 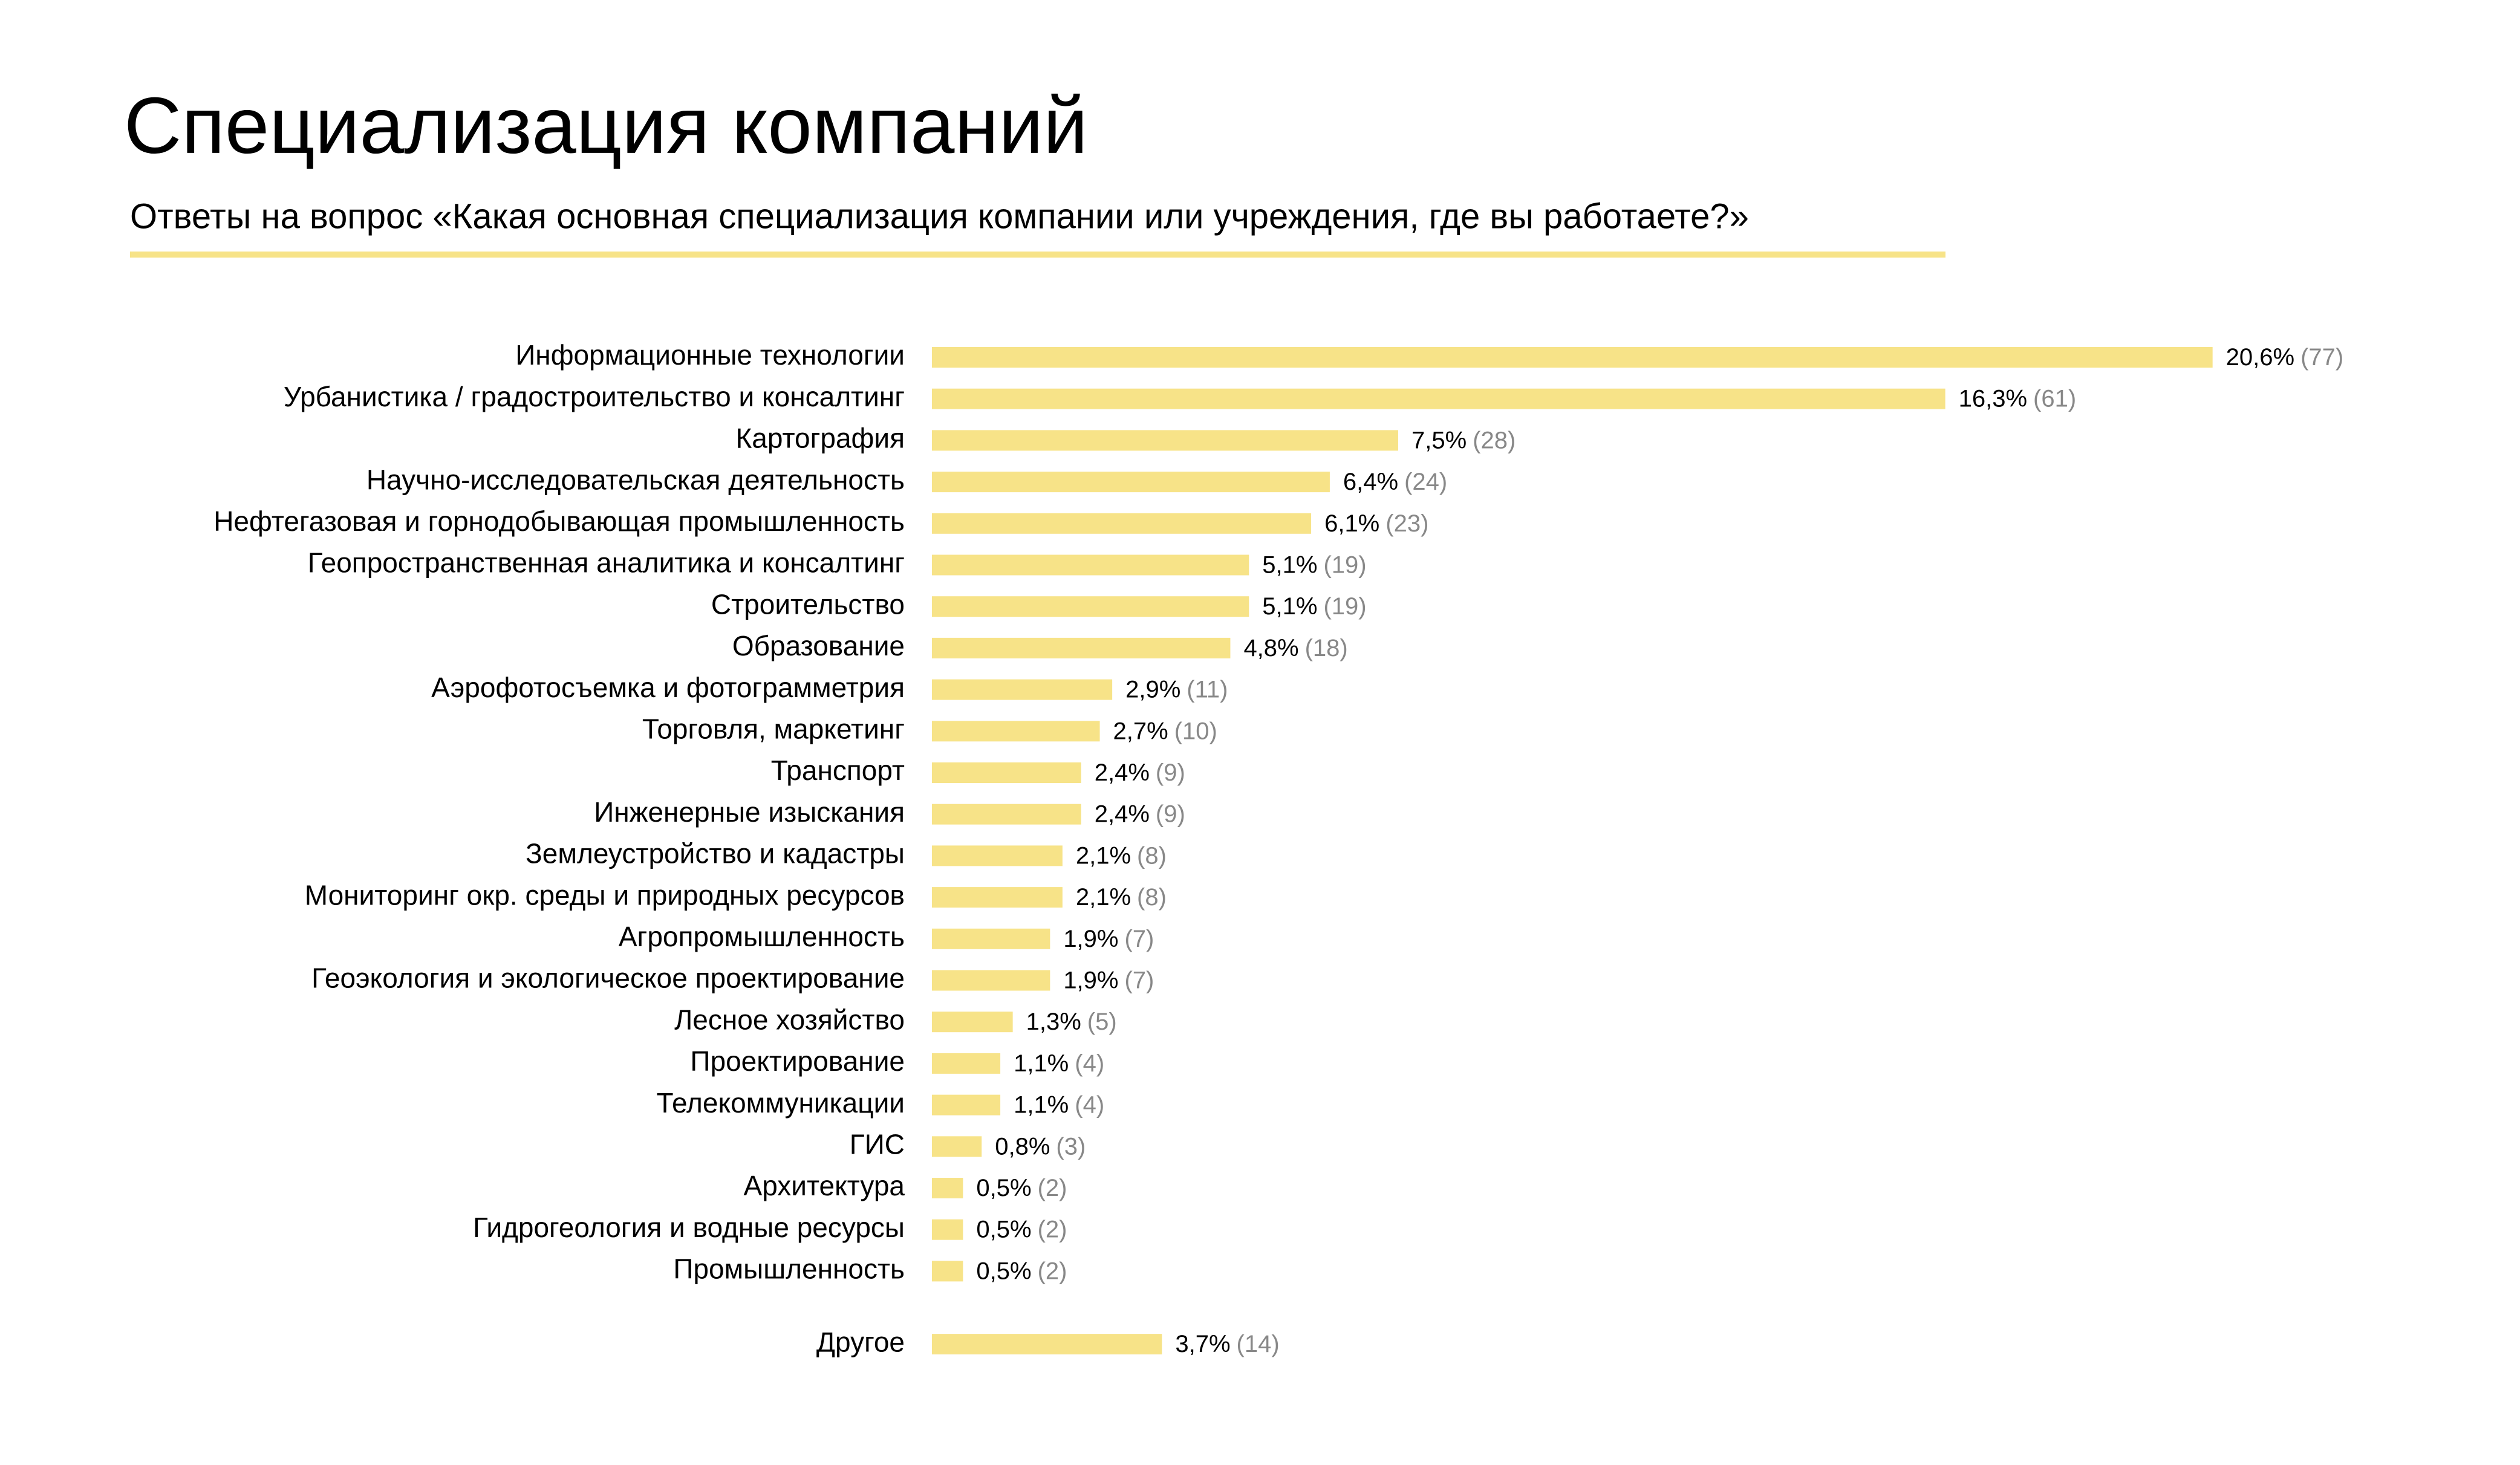 I want to click on count-label: (11), so click(x=1207, y=689).